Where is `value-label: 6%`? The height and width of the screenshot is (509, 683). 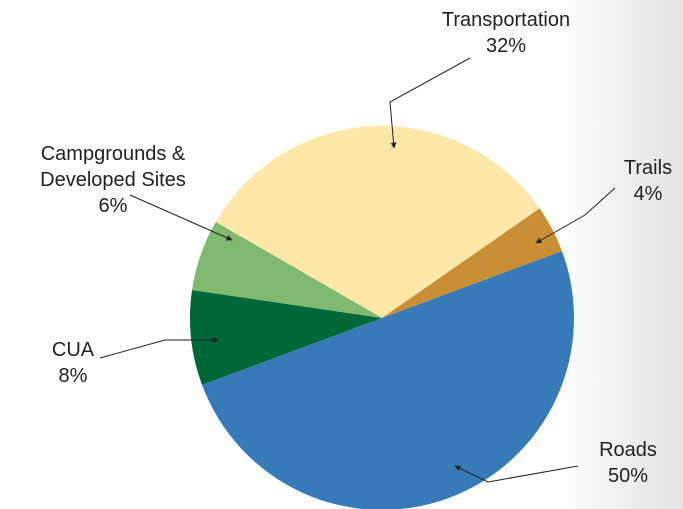
value-label: 6% is located at coordinates (113, 206).